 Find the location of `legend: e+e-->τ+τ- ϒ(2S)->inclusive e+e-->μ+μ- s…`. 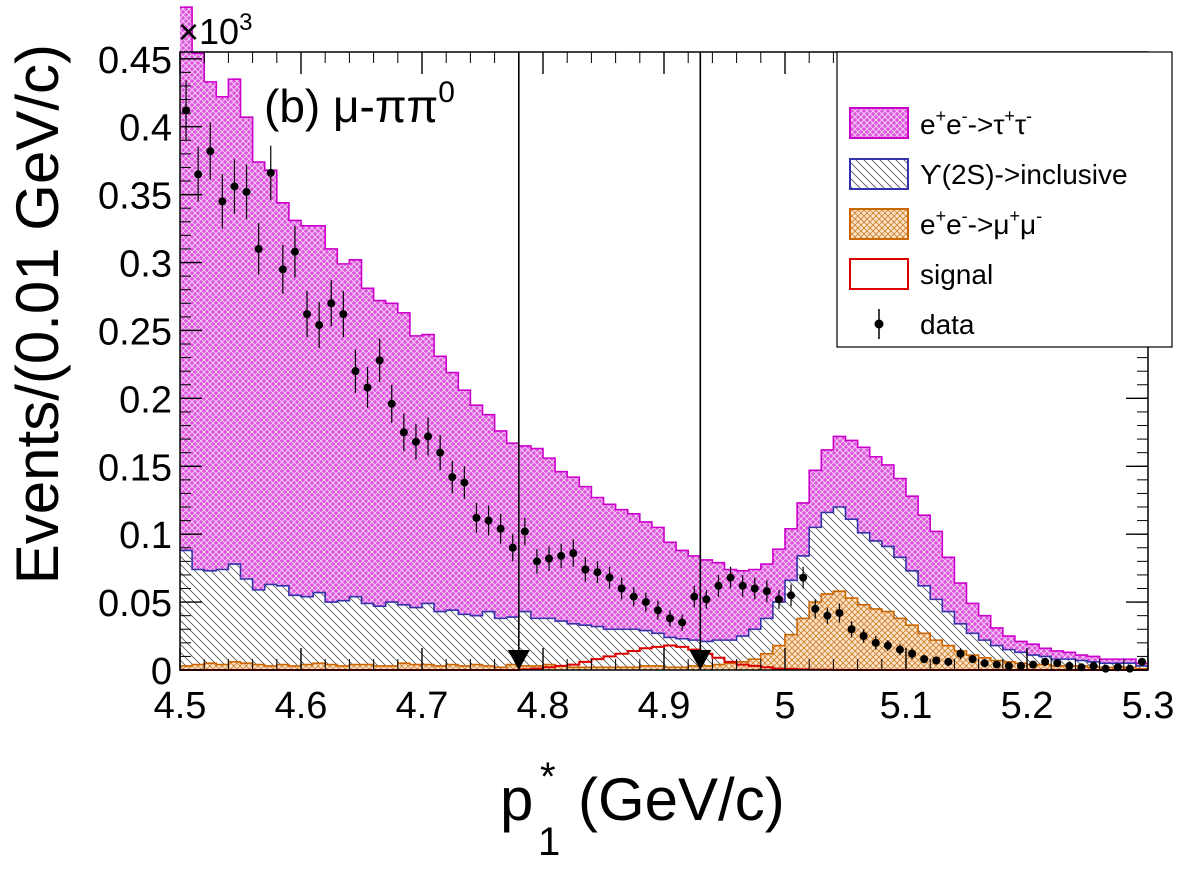

legend: e+e-->τ+τ- ϒ(2S)->inclusive e+e-->μ+μ- s… is located at coordinates (1004, 199).